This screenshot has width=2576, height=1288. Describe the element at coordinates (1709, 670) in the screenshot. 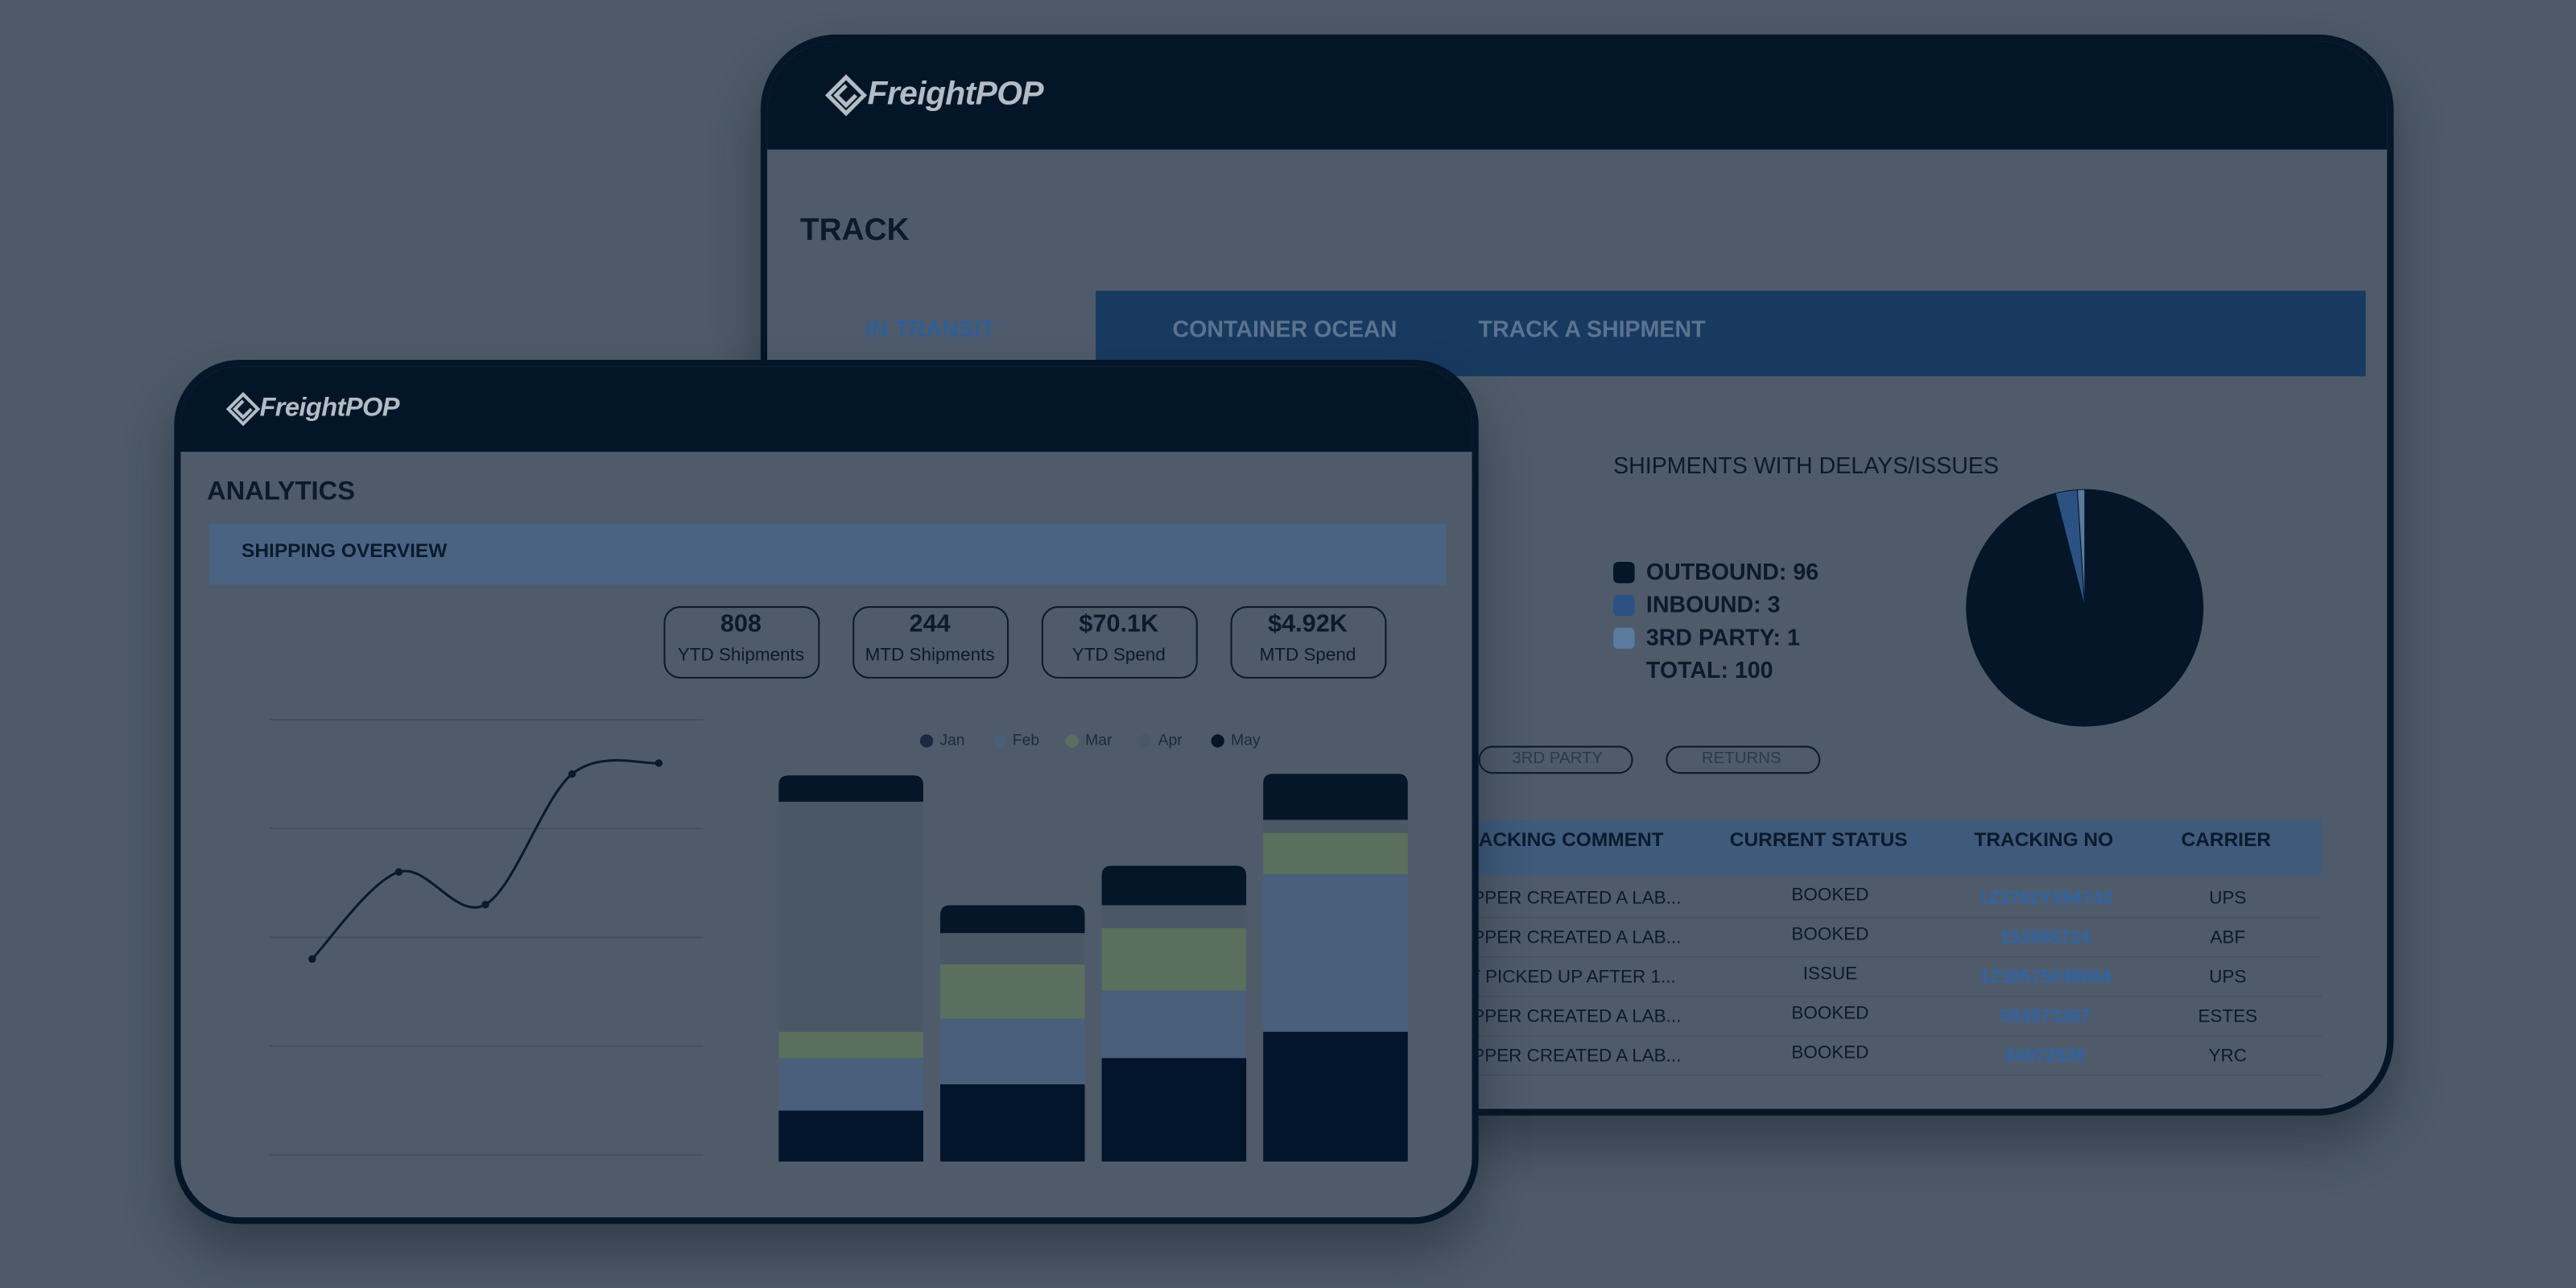

I see `pie-total: TOTAL: 100` at that location.